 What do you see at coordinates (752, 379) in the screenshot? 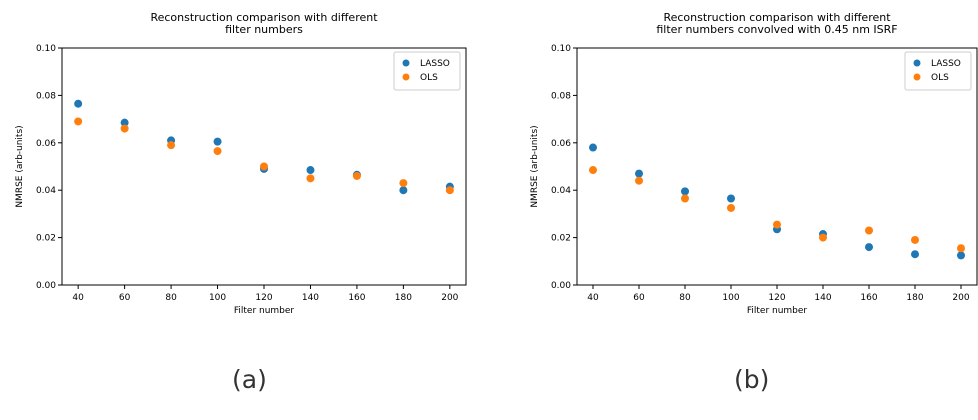
I see `caption-b: (b)` at bounding box center [752, 379].